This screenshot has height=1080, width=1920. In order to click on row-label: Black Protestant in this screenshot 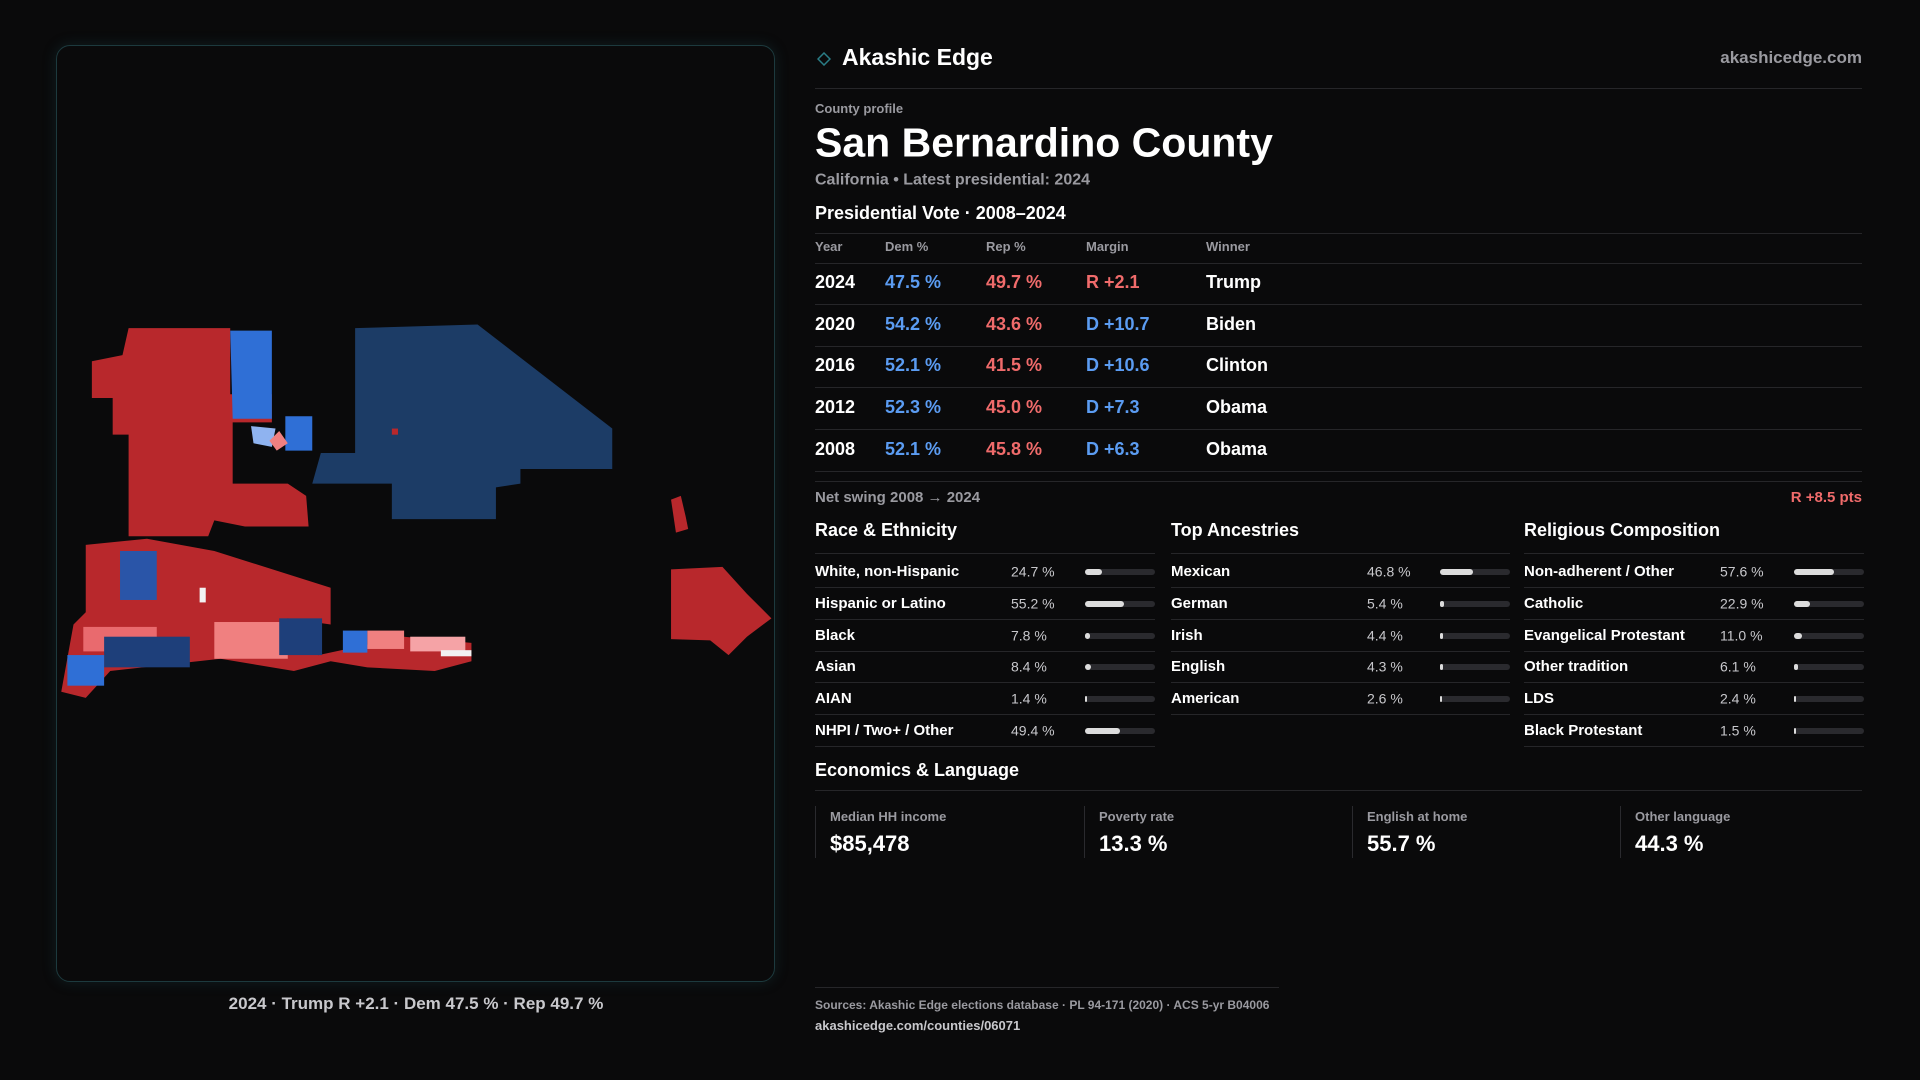, I will do `click(1583, 730)`.